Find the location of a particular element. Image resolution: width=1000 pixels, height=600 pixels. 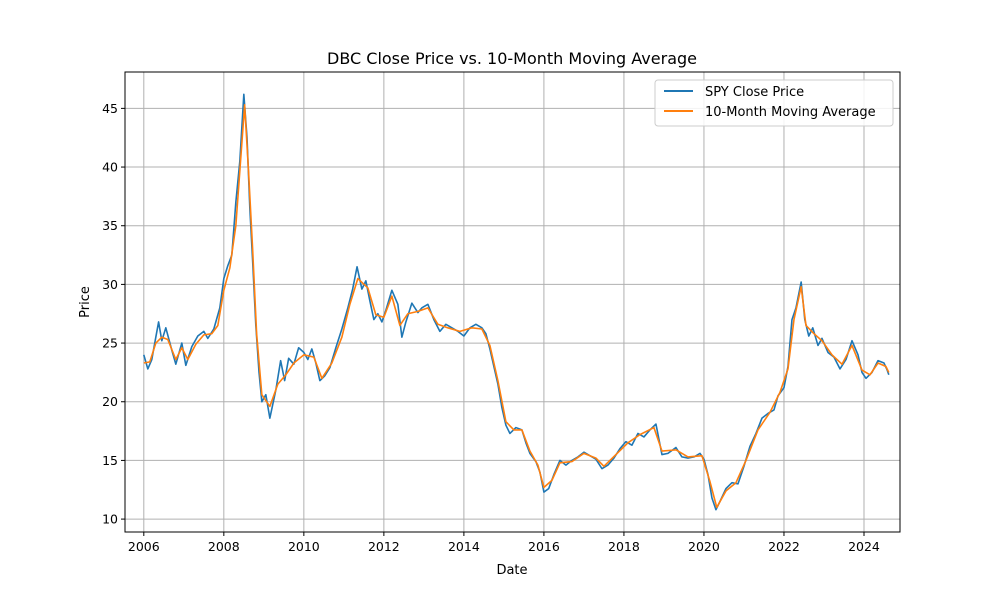

legend-label-moving-average: 10-Month Moving Average is located at coordinates (790, 112).